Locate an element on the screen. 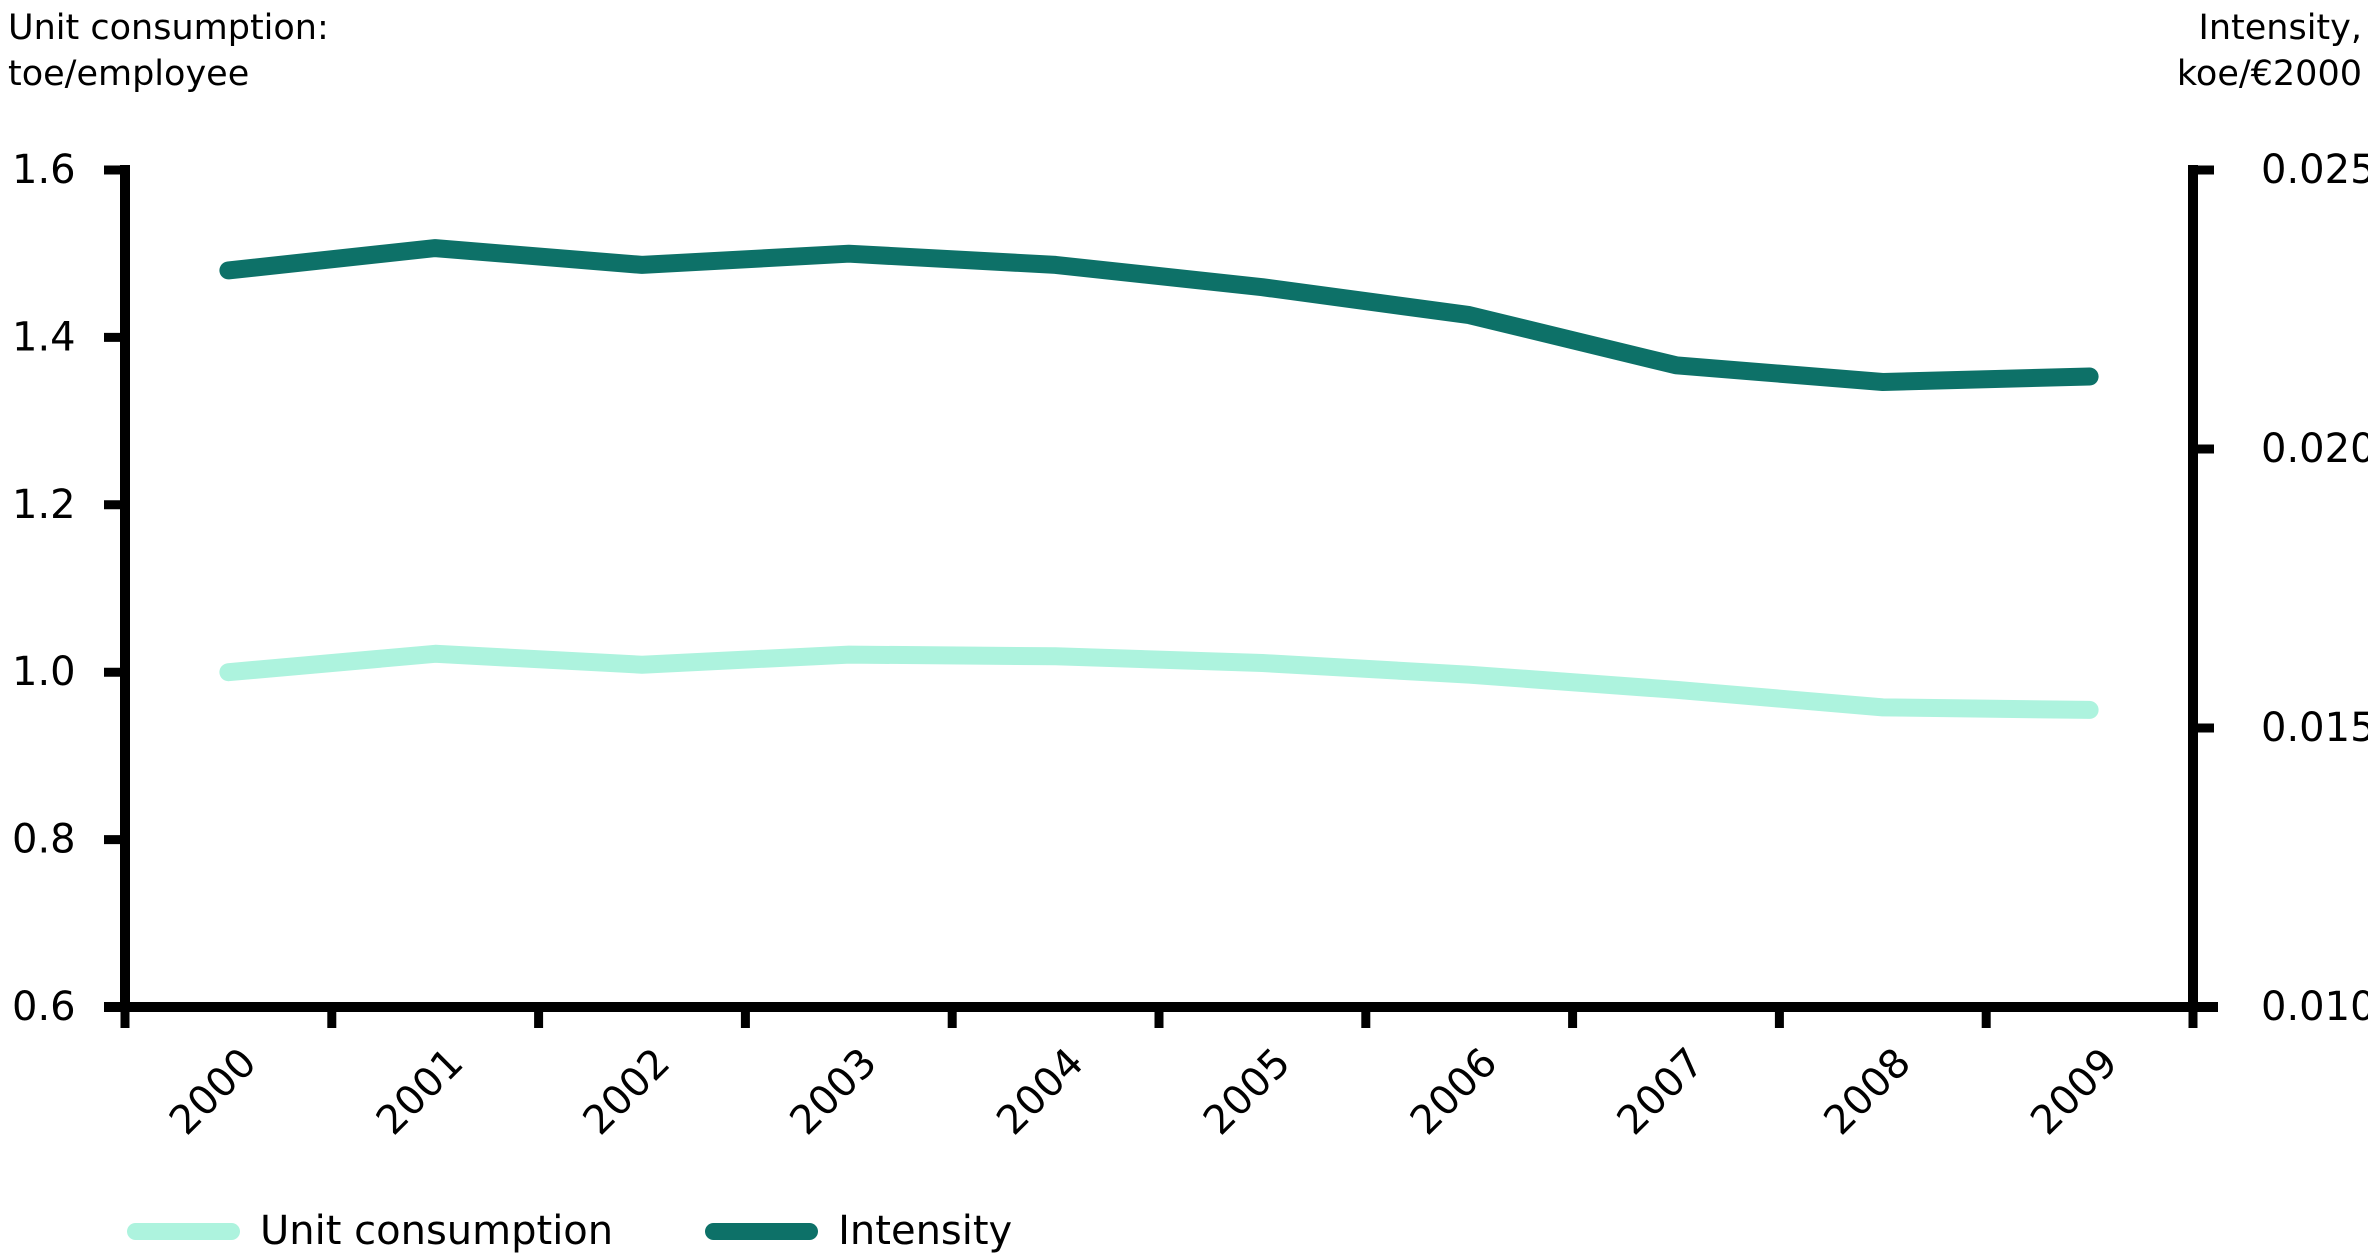  unit-consumption-line is located at coordinates (1159, 681).